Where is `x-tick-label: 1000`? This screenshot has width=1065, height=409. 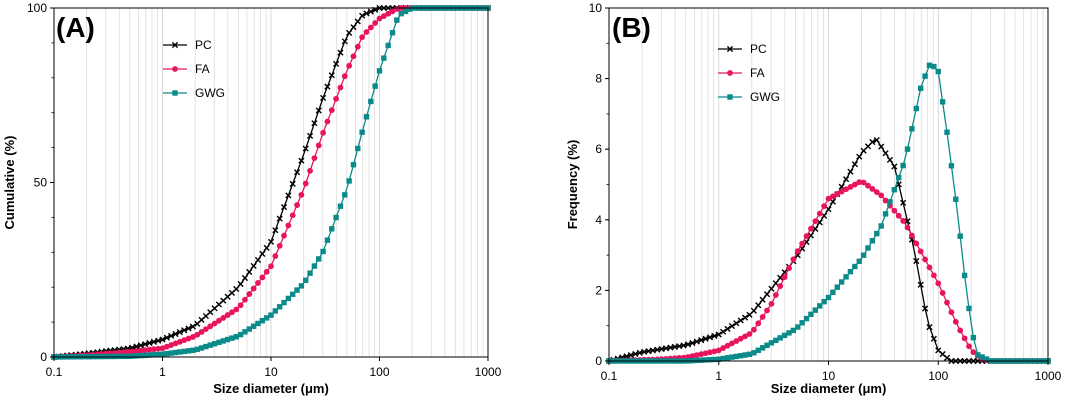
x-tick-label: 1000 is located at coordinates (1048, 376).